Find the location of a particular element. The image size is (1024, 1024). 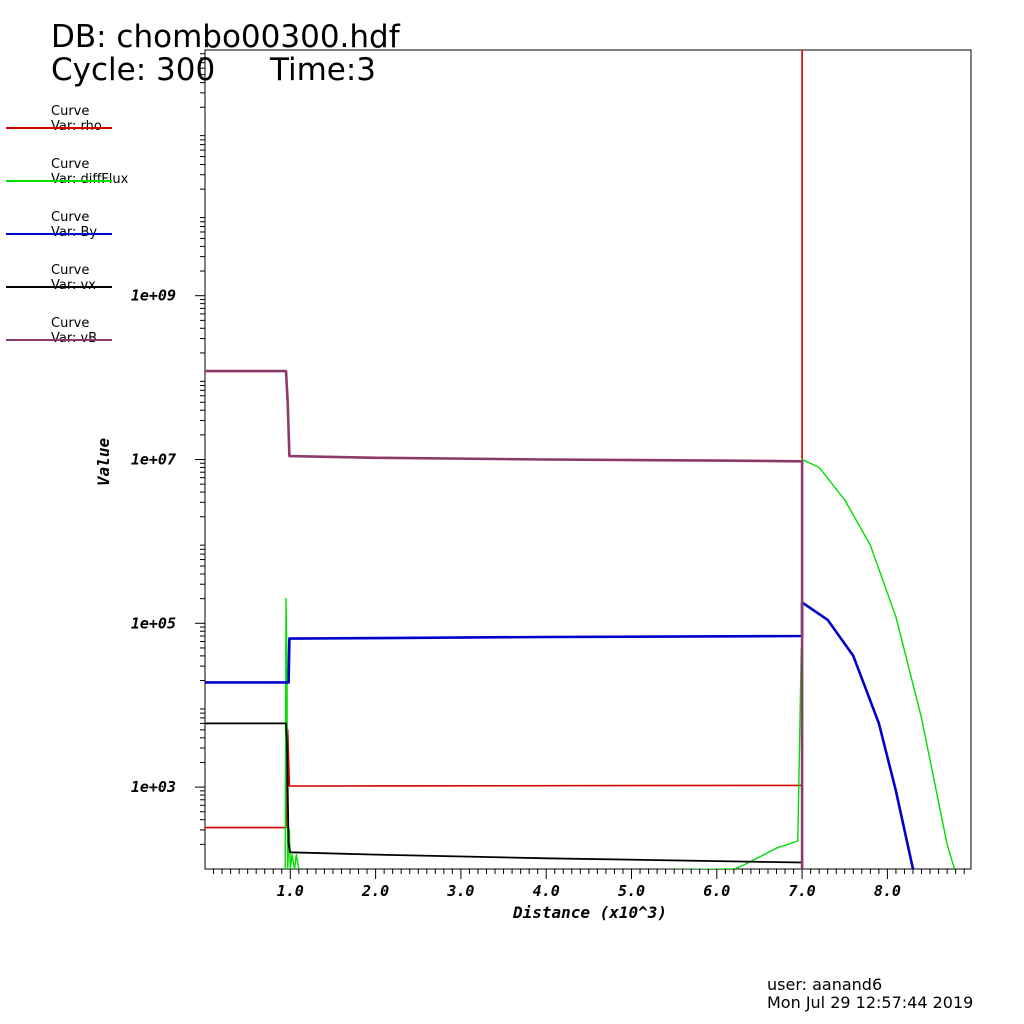

x-tick-label: 4.0 is located at coordinates (546, 891).